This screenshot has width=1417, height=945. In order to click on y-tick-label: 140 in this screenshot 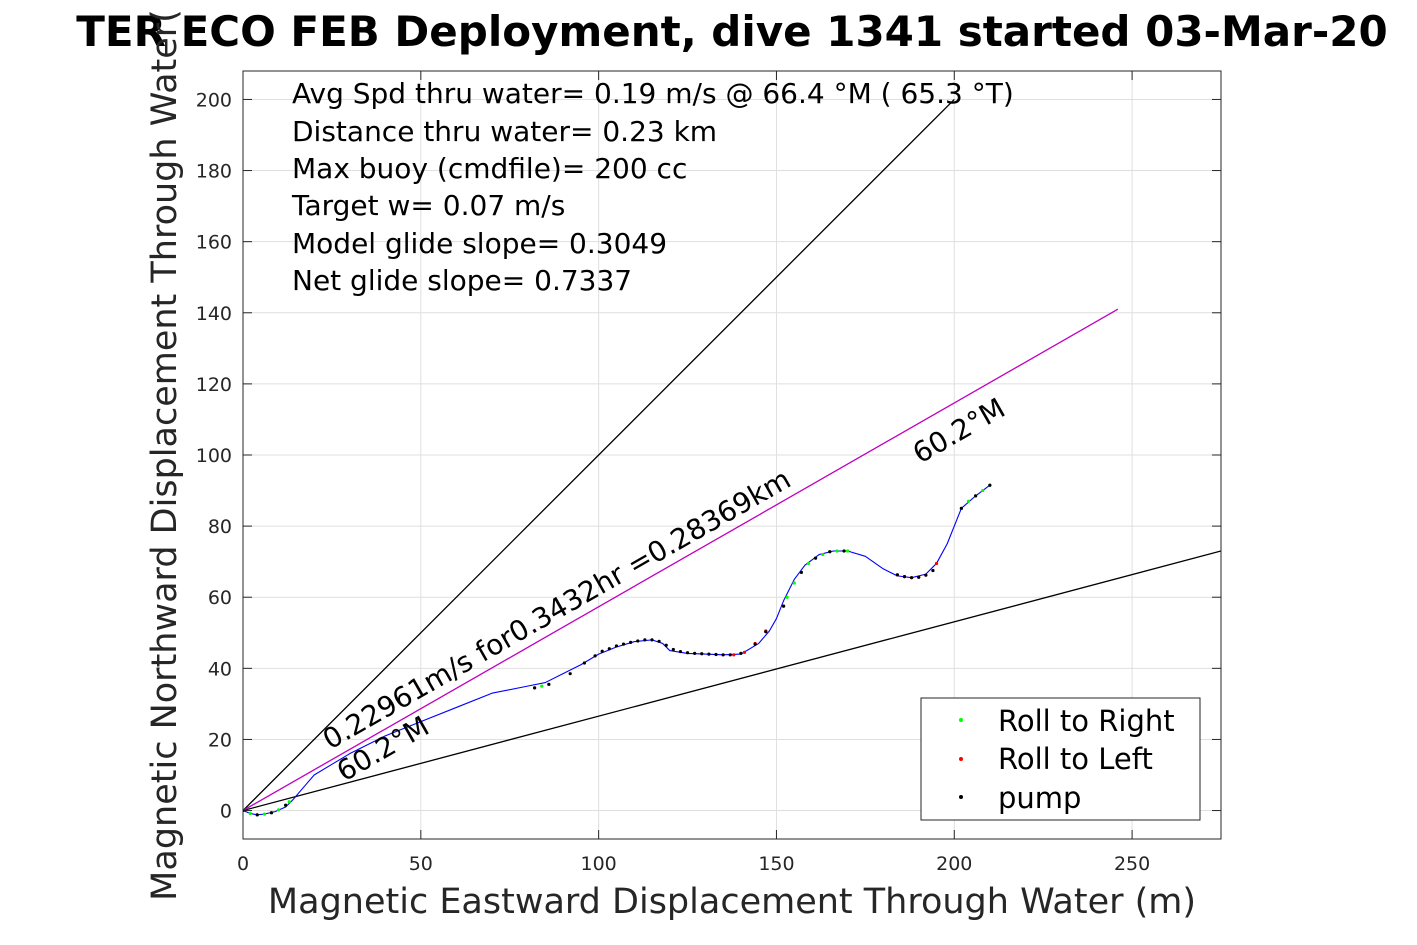, I will do `click(214, 314)`.